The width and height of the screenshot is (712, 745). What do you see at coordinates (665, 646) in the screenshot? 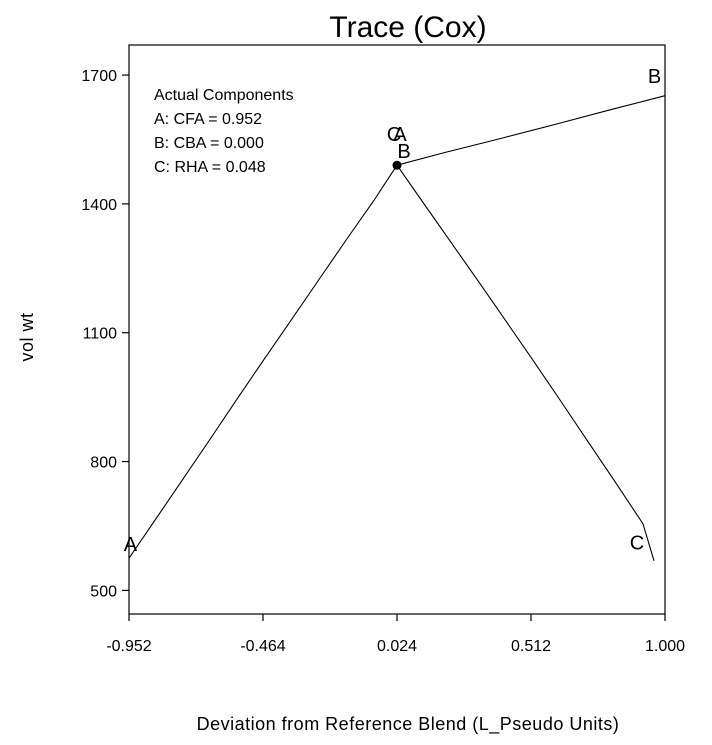
I see `x-tick-label: 1.000` at bounding box center [665, 646].